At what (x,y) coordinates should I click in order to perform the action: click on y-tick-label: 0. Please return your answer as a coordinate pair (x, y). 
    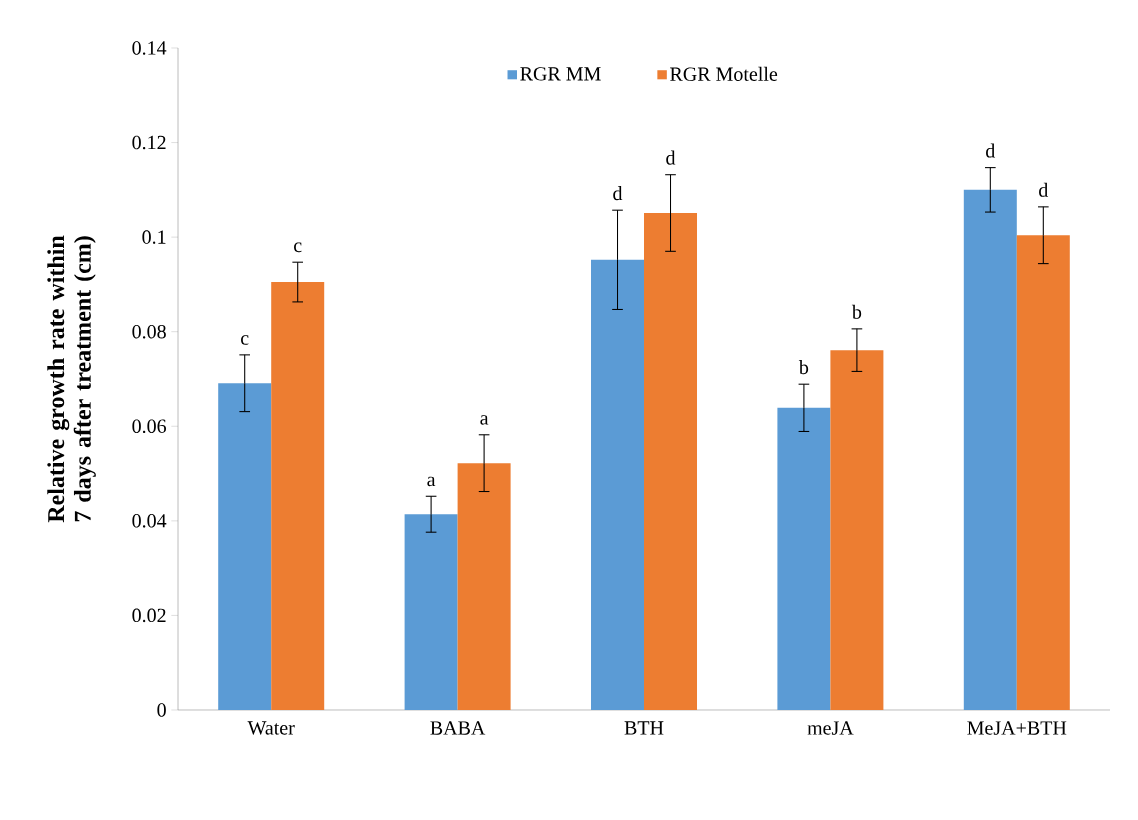
    Looking at the image, I should click on (161, 710).